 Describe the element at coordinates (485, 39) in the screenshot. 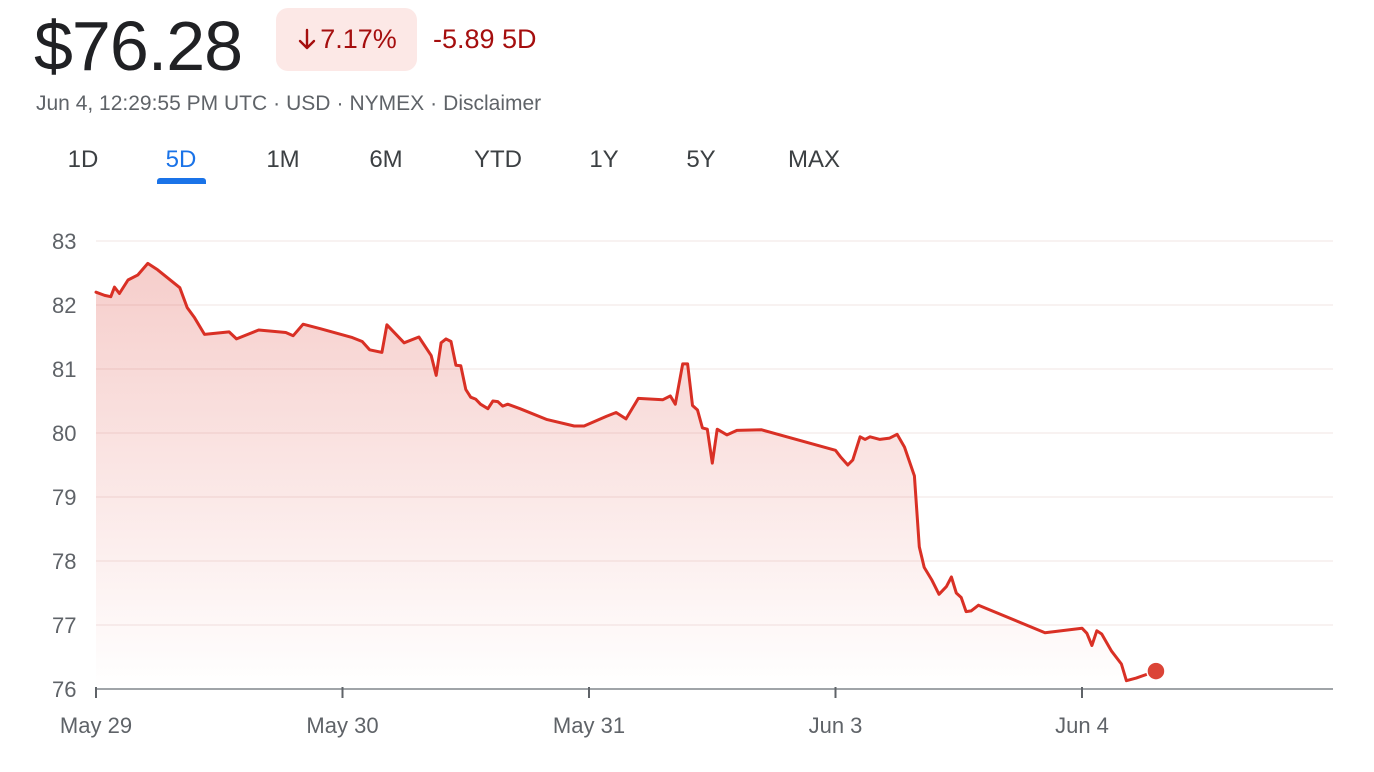

I see `absolute-change-5d: -5.89 5D` at that location.